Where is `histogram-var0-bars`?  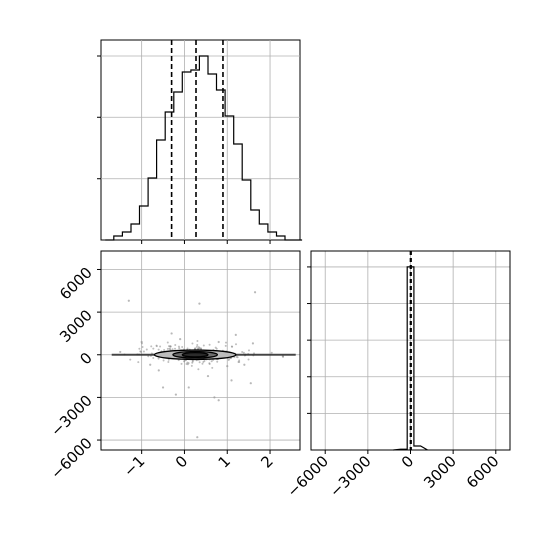
histogram-var0-bars is located at coordinates (204, 148).